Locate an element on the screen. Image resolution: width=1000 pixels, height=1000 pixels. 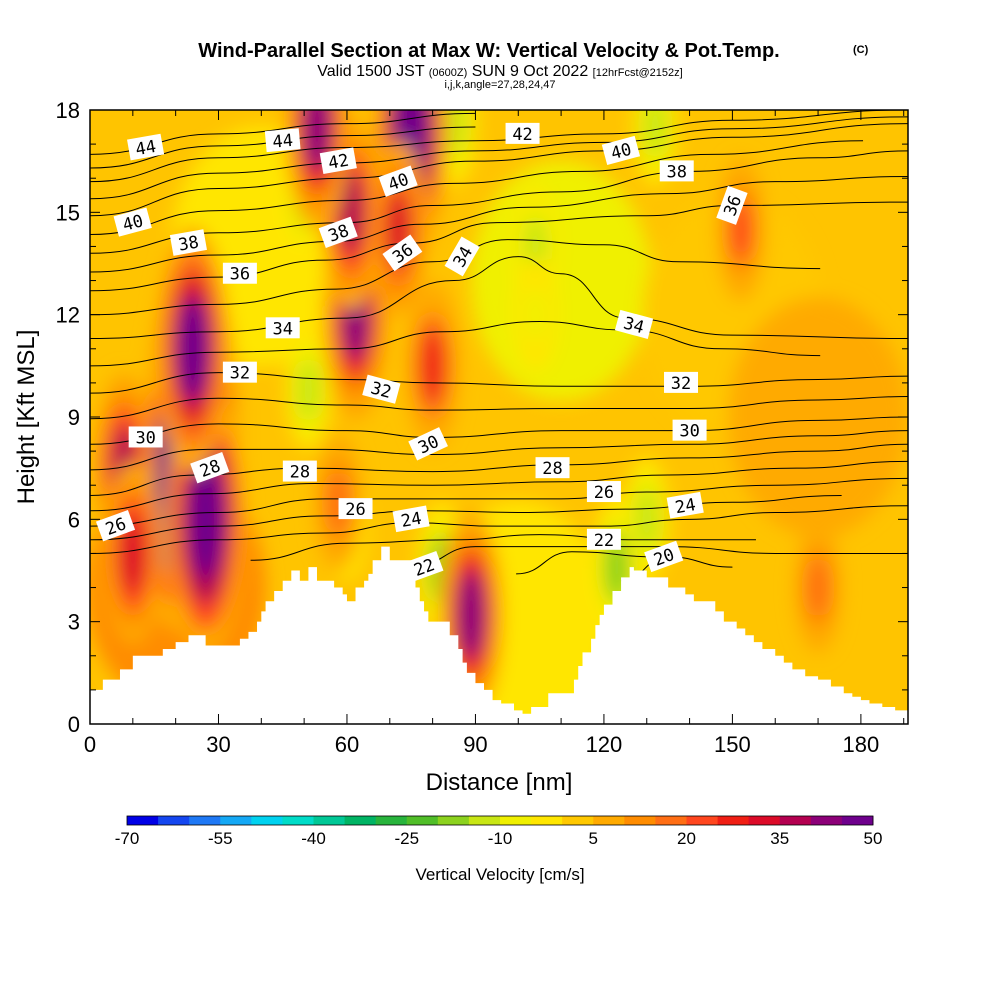
contour-label: 42 is located at coordinates (338, 160).